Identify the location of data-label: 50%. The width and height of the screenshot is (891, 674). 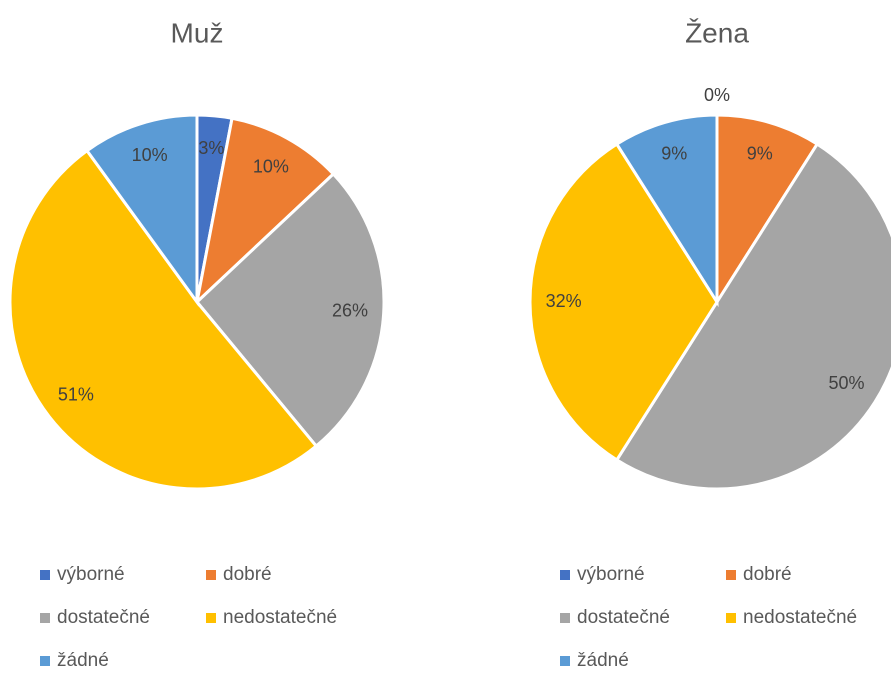
(846, 383).